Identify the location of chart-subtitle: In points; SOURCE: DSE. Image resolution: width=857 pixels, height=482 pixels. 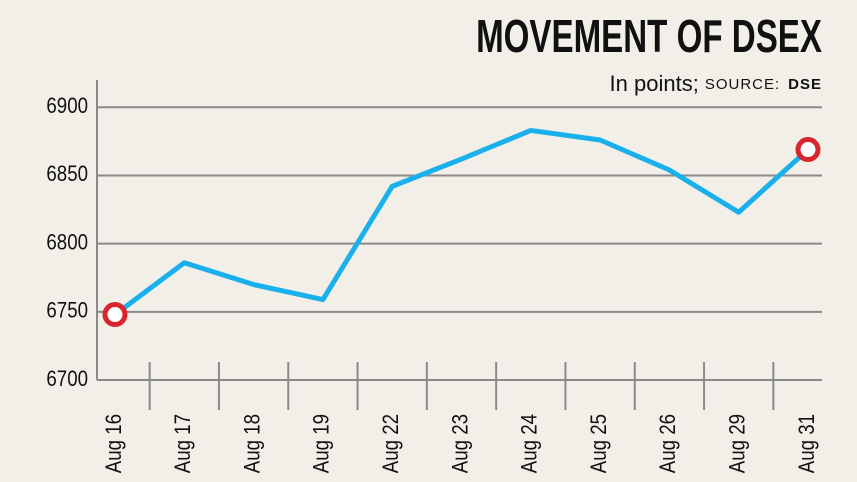
(716, 83).